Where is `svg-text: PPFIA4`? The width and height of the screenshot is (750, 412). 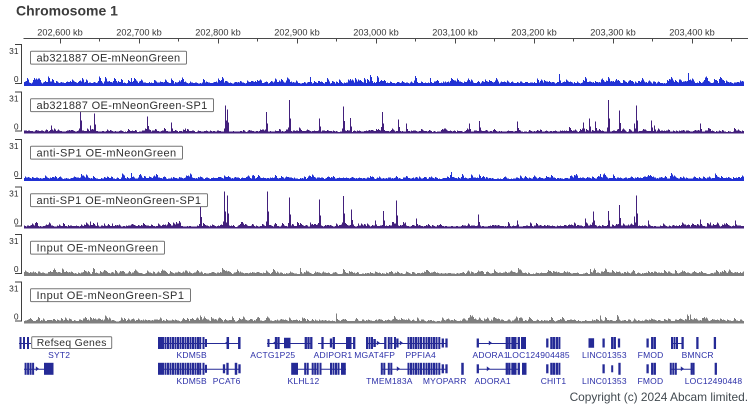 svg-text: PPFIA4 is located at coordinates (420, 355).